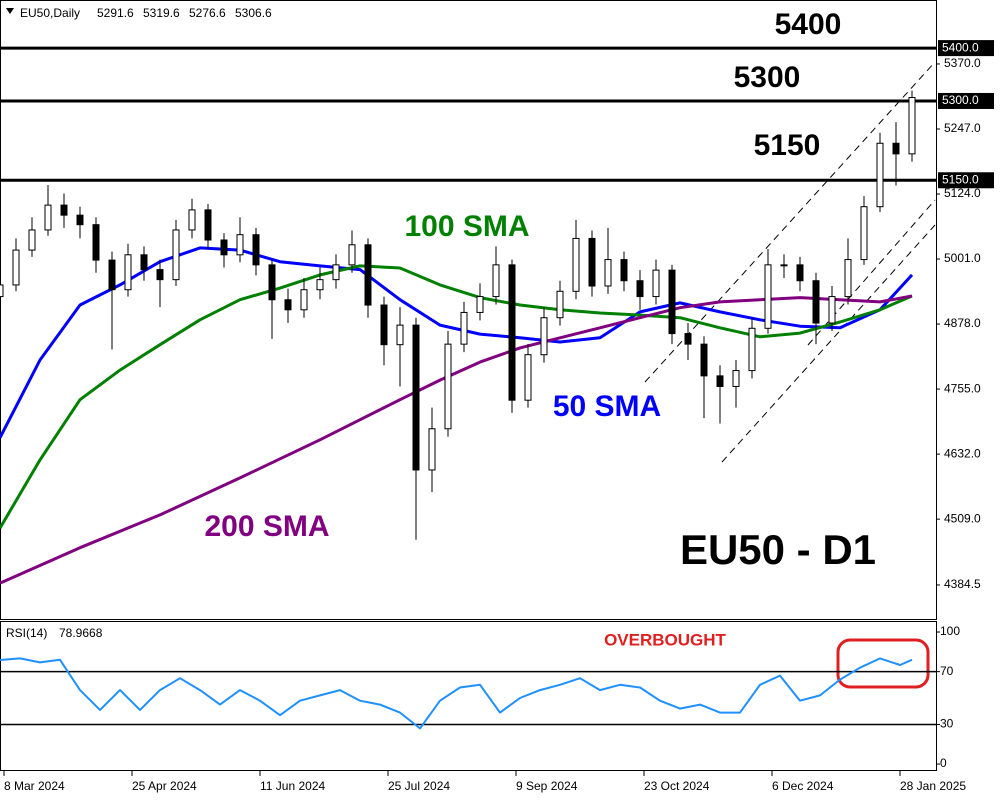 The height and width of the screenshot is (800, 1000). I want to click on x-tick-label: 6 Dec 2024, so click(803, 786).